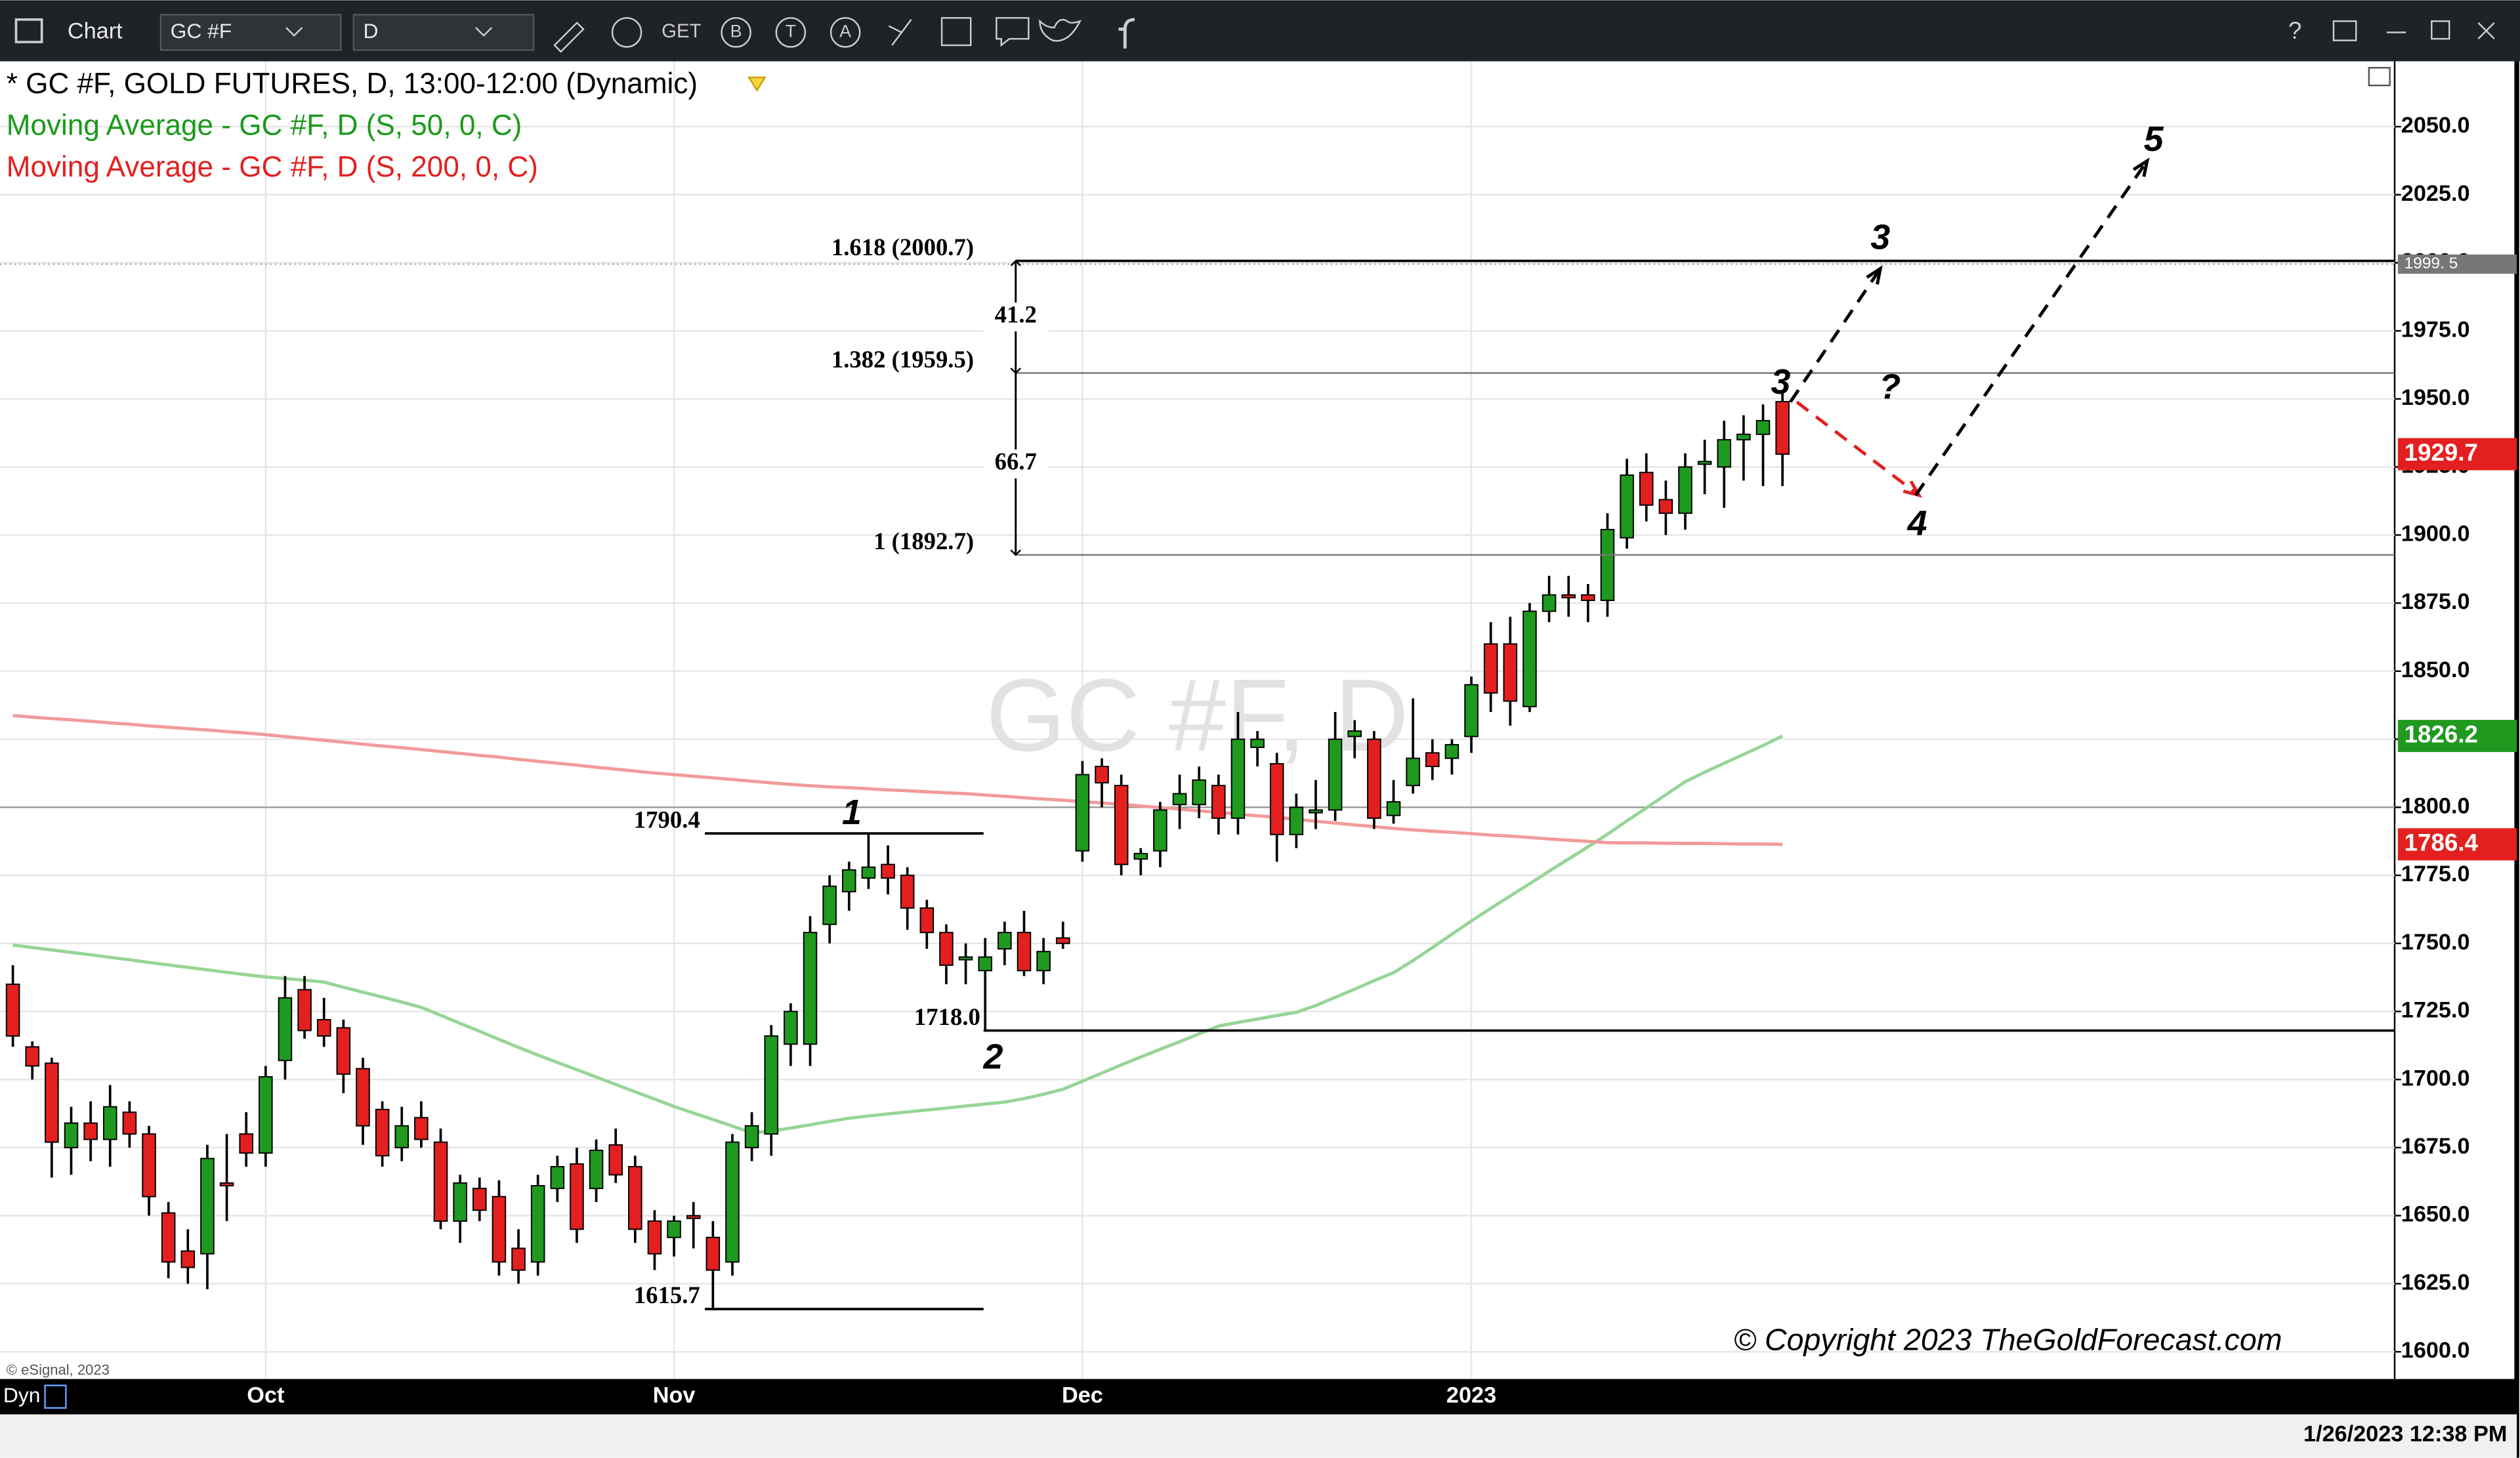 This screenshot has height=1458, width=2520. I want to click on y-tick-label: 1750.0, so click(2435, 942).